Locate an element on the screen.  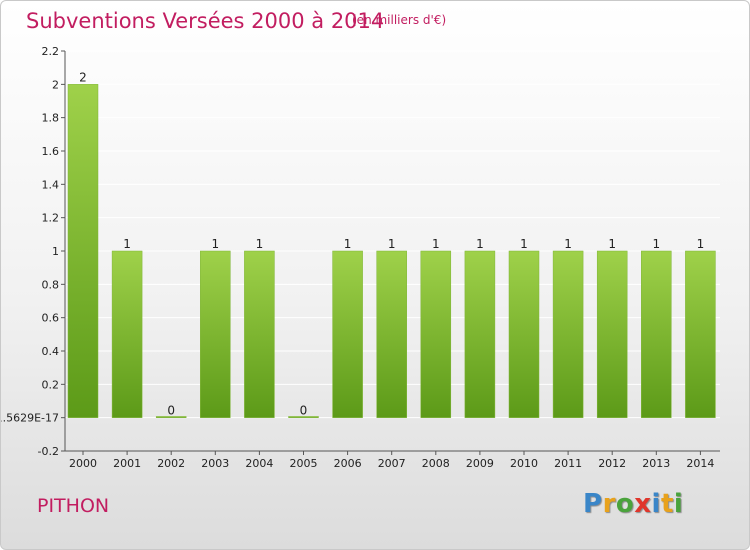
y-tick-label: 0.6 is located at coordinates (51, 318).